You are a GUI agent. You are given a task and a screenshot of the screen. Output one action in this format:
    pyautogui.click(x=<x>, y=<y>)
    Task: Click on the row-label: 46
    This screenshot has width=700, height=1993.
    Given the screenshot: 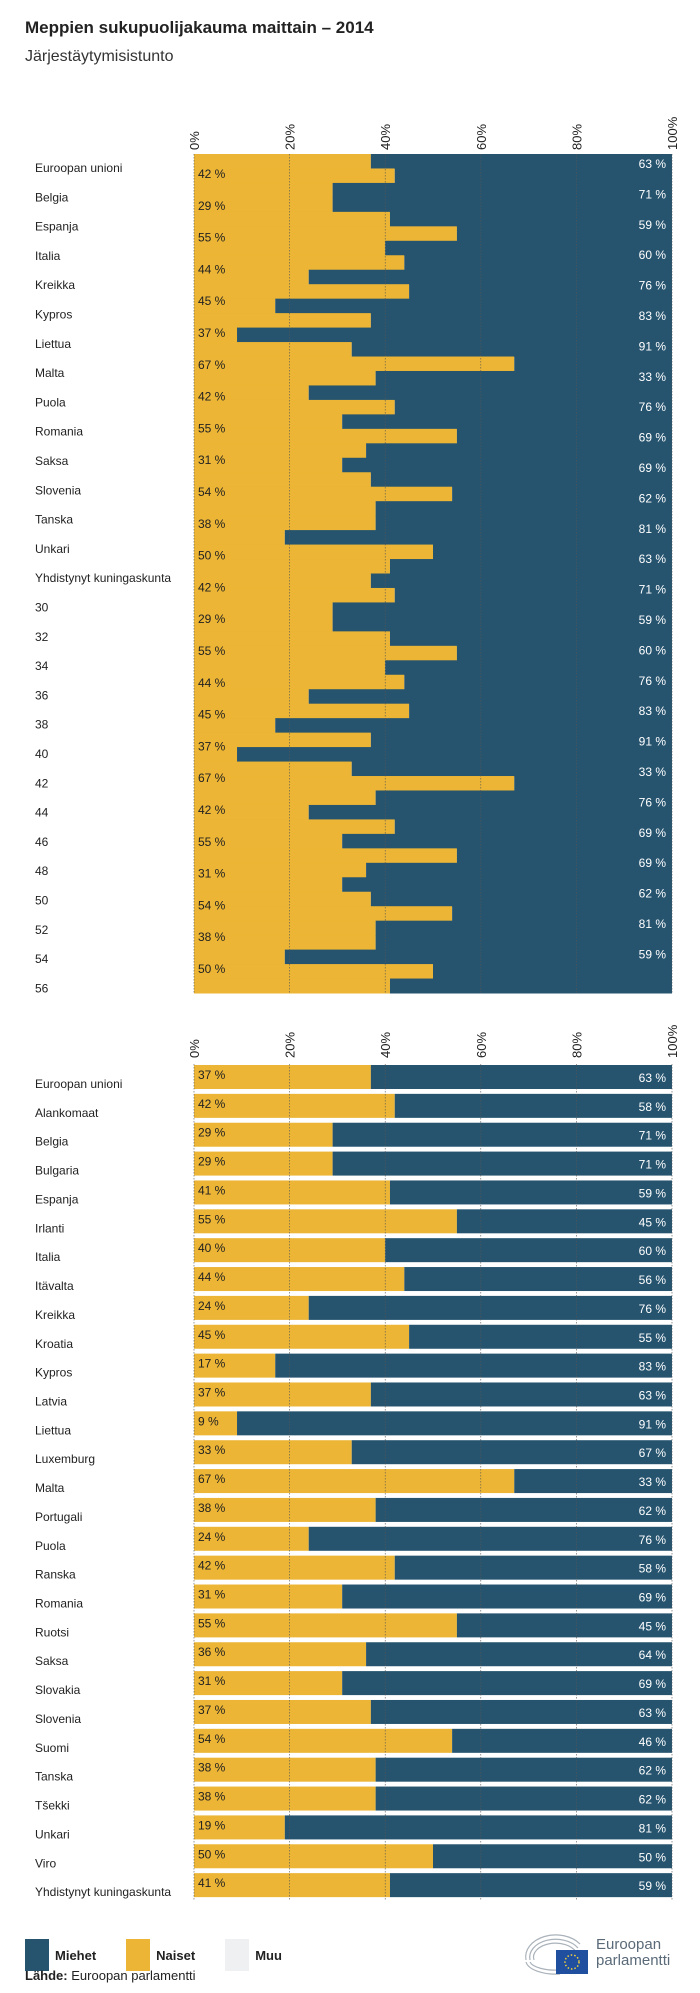 What is the action you would take?
    pyautogui.click(x=42, y=842)
    